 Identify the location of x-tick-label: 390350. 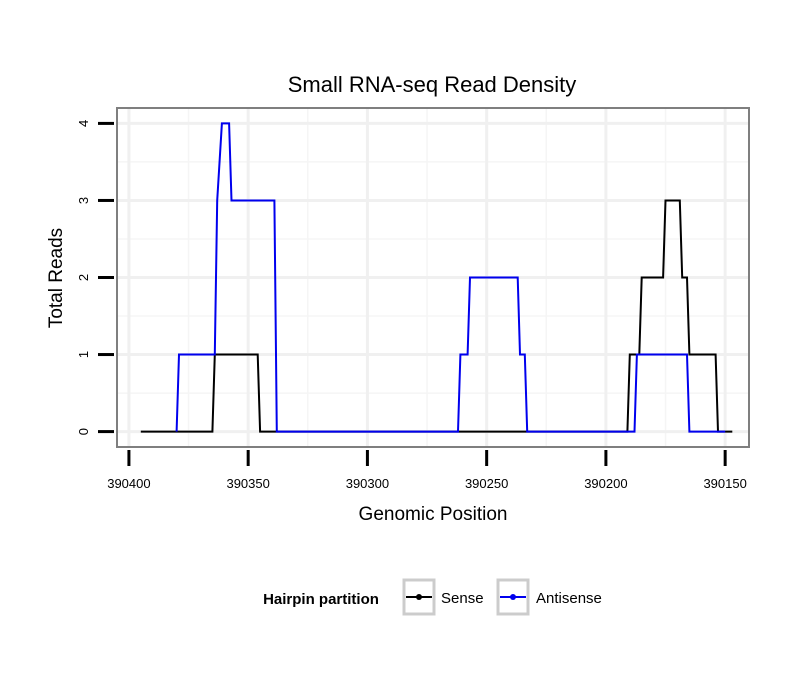
(247, 483).